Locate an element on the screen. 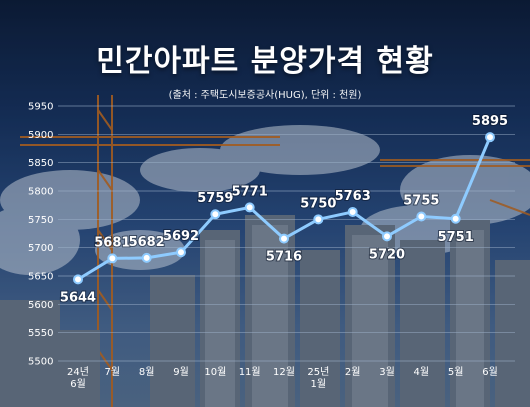  x-tick-label: 6월 is located at coordinates (490, 372).